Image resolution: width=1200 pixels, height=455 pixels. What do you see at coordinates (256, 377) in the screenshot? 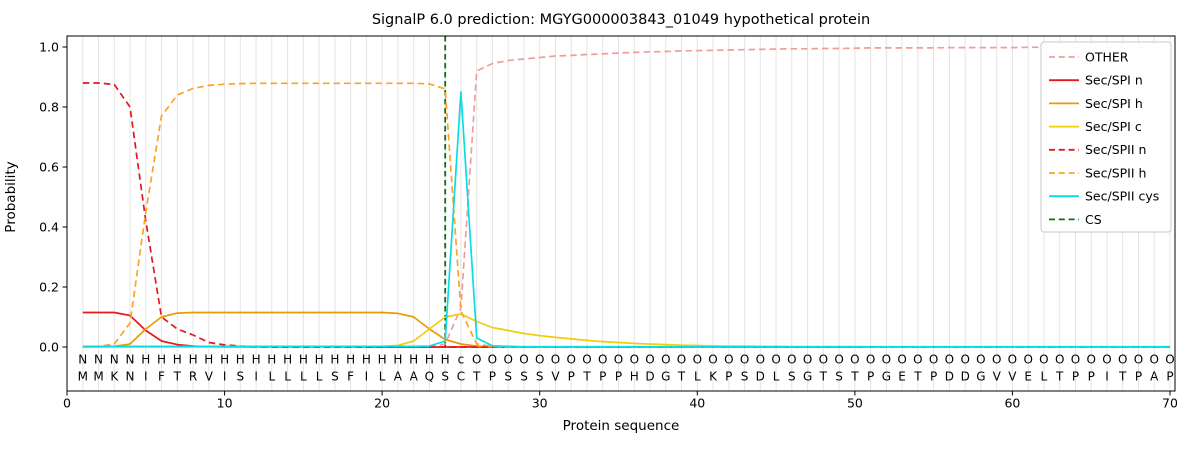
I see `sequence-letter: I` at bounding box center [256, 377].